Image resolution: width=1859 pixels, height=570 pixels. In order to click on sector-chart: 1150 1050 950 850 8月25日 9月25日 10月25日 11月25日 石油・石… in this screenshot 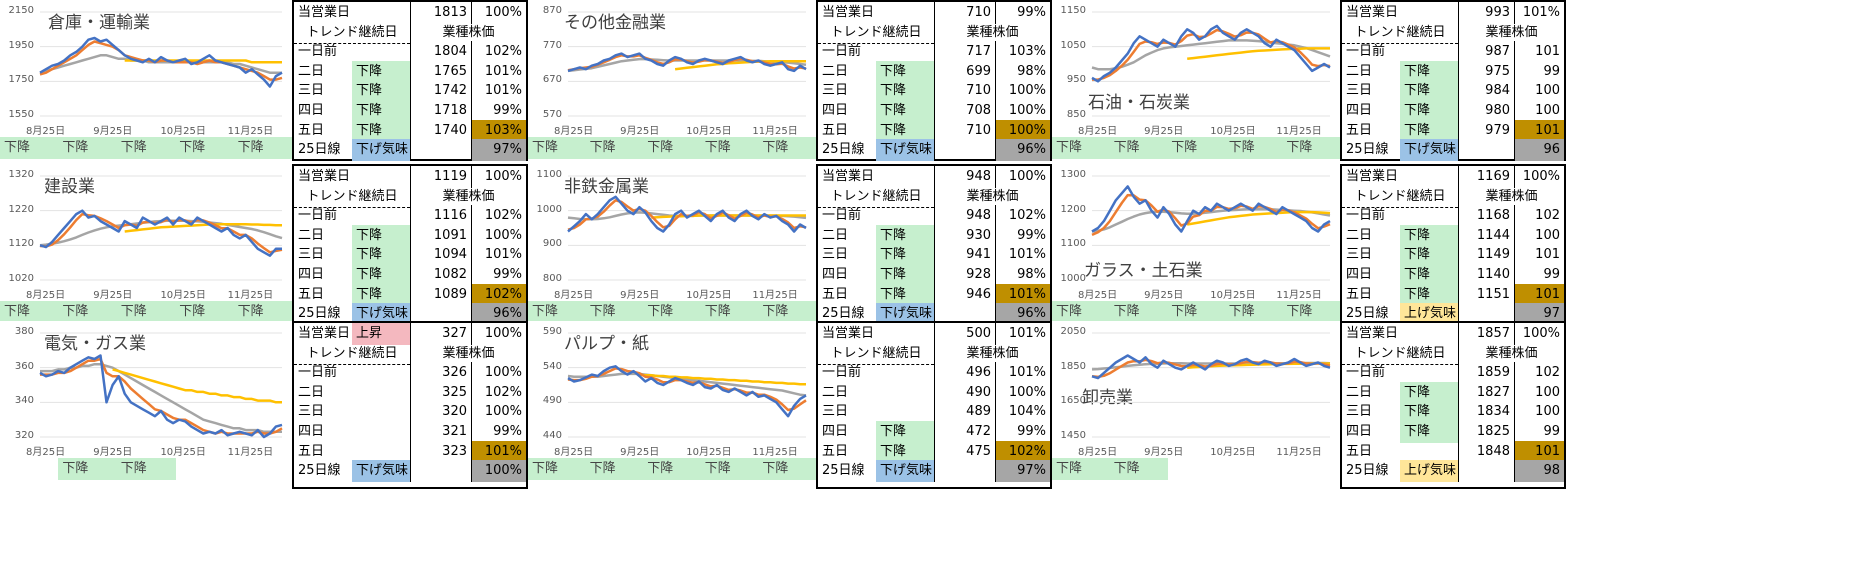, I will do `click(1196, 68)`.